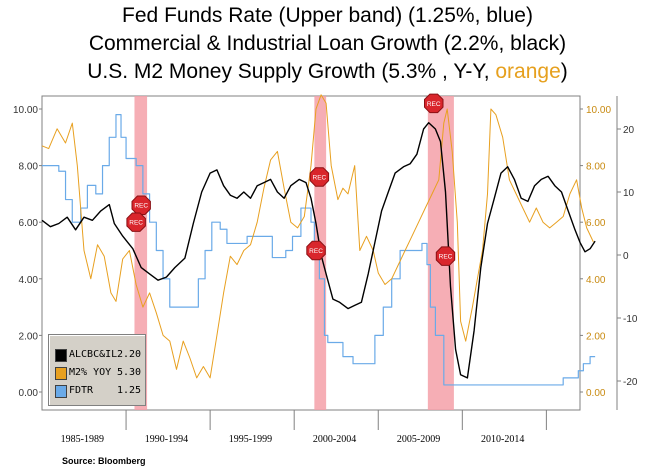 The height and width of the screenshot is (472, 655). What do you see at coordinates (626, 256) in the screenshot?
I see `right-axis-2-tick-label: 0` at bounding box center [626, 256].